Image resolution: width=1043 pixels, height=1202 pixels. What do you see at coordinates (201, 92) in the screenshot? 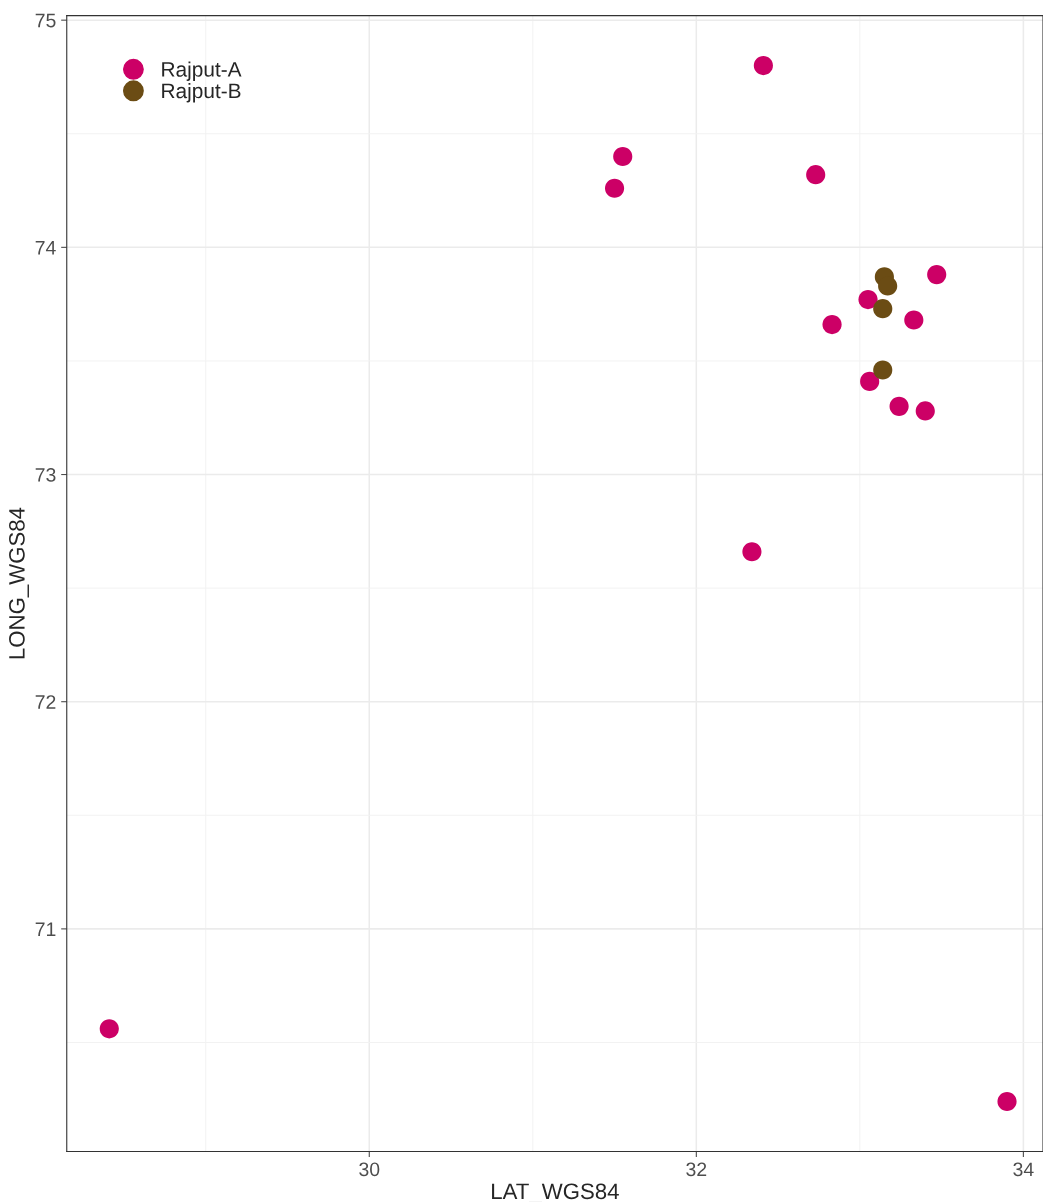
I see `legend-label: Rajput-B` at bounding box center [201, 92].